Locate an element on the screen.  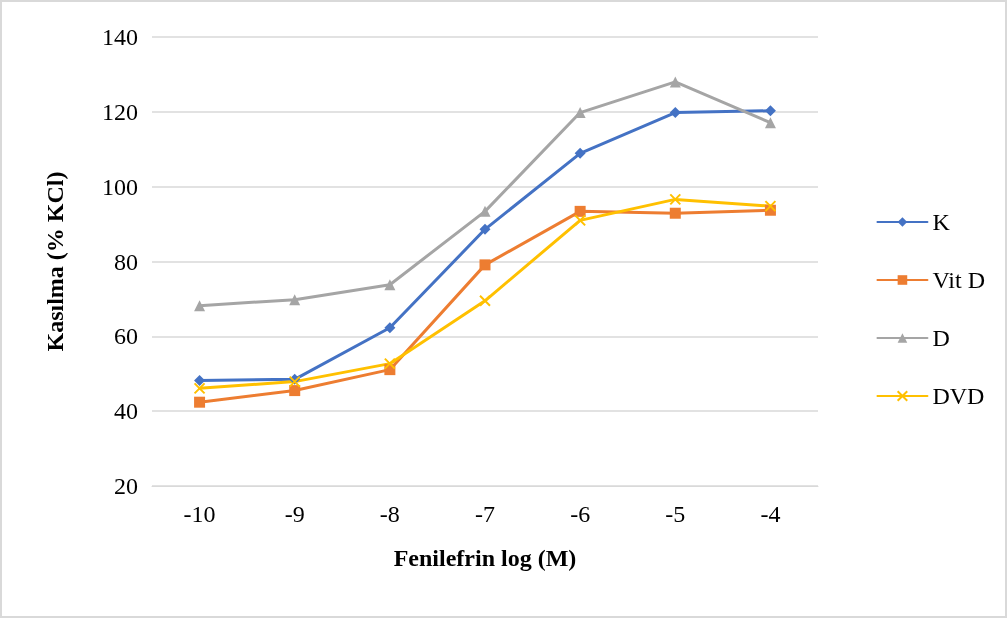
y-tick-label: 140 is located at coordinates (120, 37).